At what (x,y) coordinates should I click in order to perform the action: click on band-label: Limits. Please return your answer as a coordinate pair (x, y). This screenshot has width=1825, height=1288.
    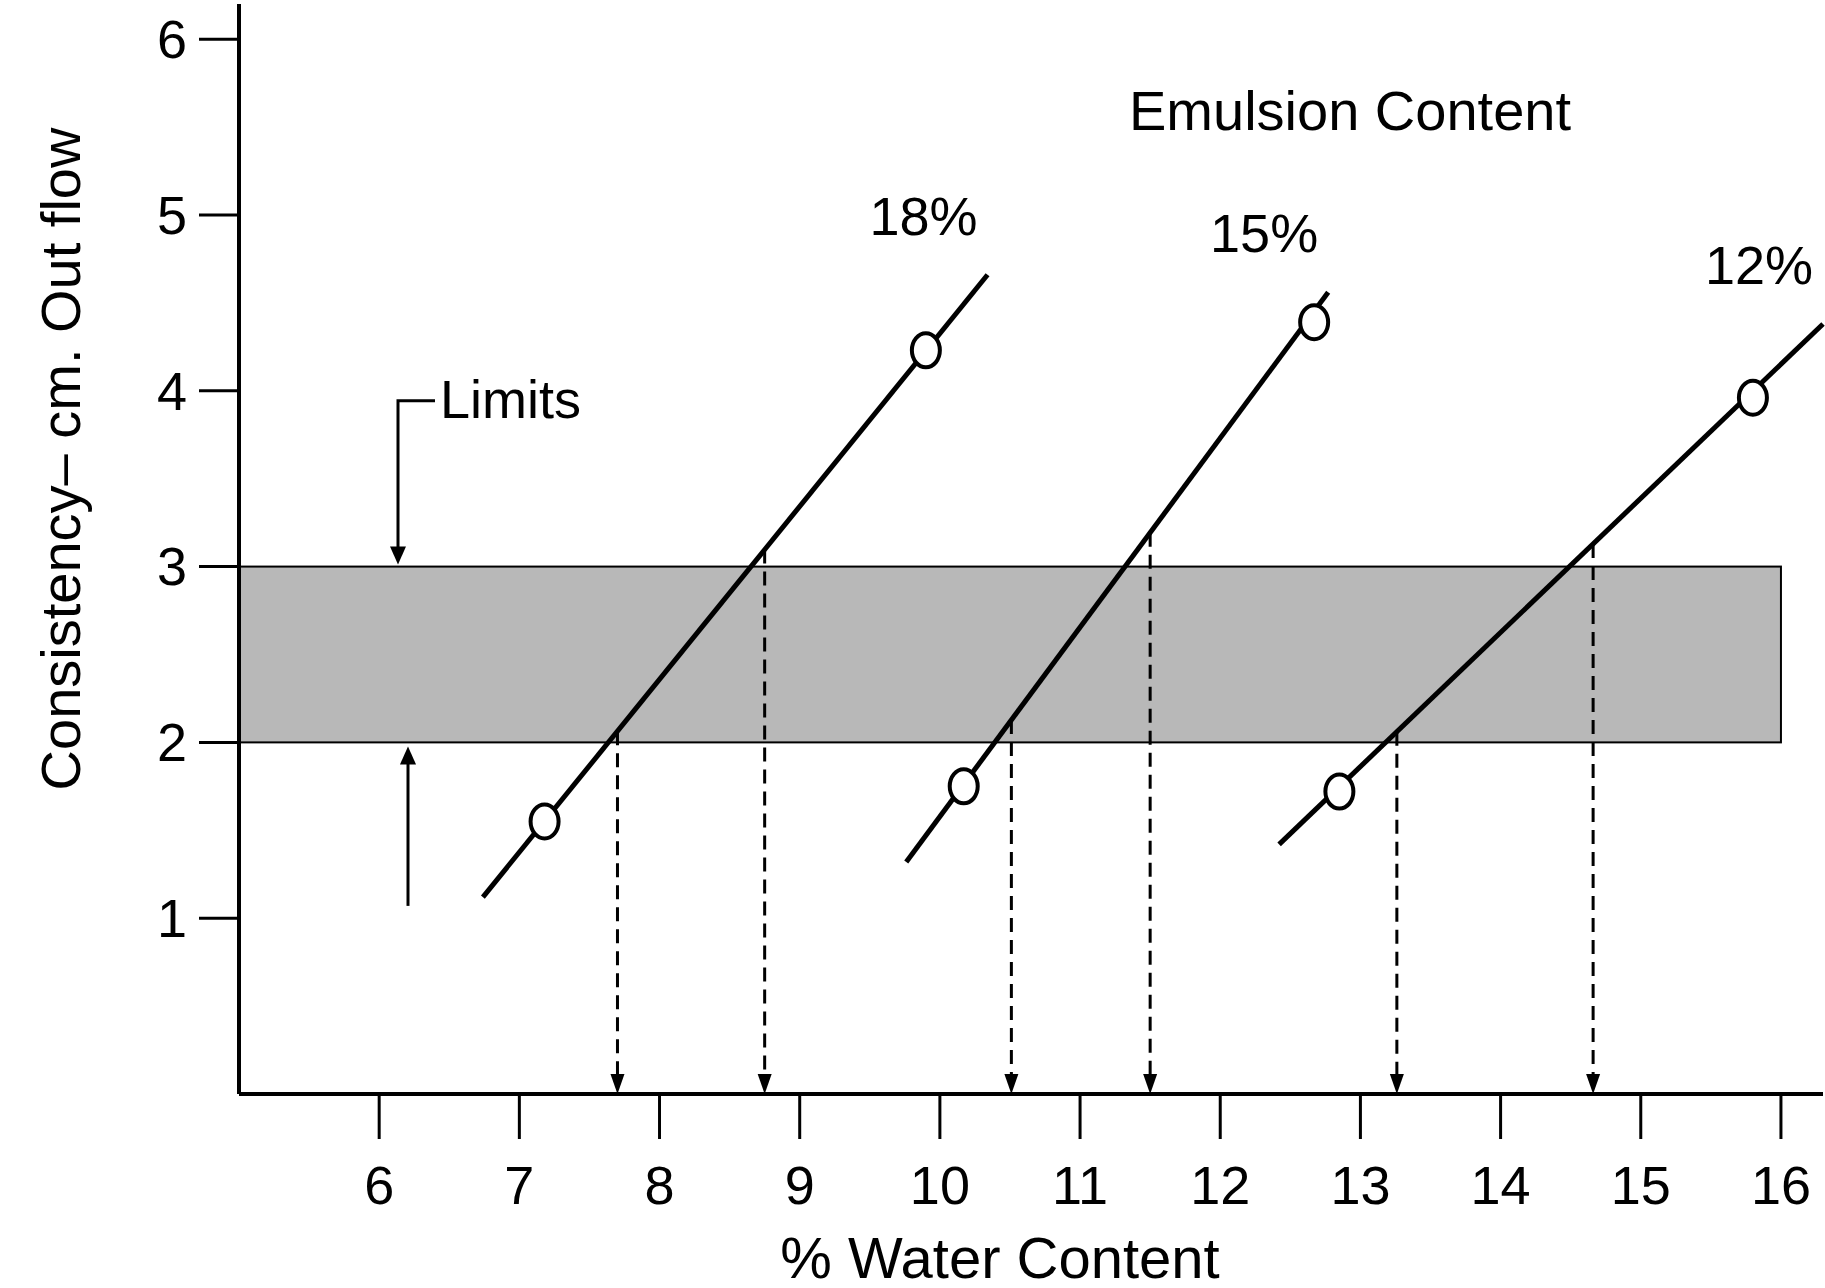
    Looking at the image, I should click on (511, 398).